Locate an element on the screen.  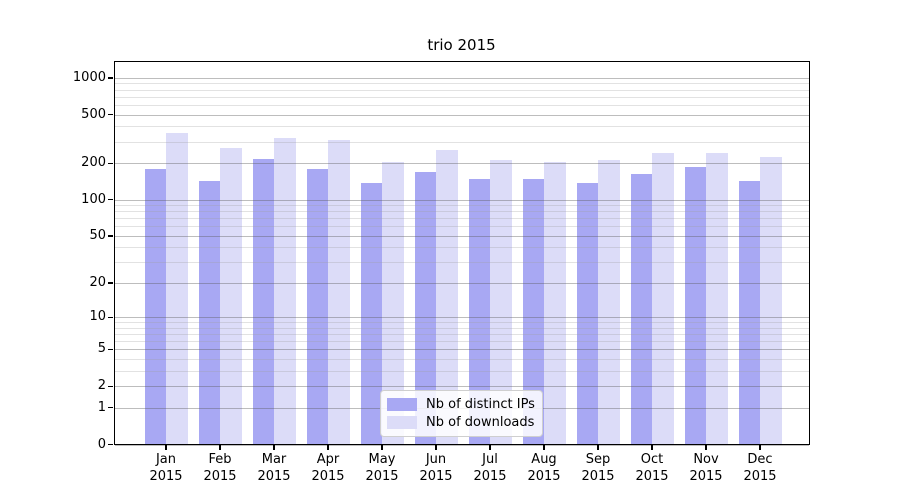
y-tick-label-5: 5 is located at coordinates (101, 349).